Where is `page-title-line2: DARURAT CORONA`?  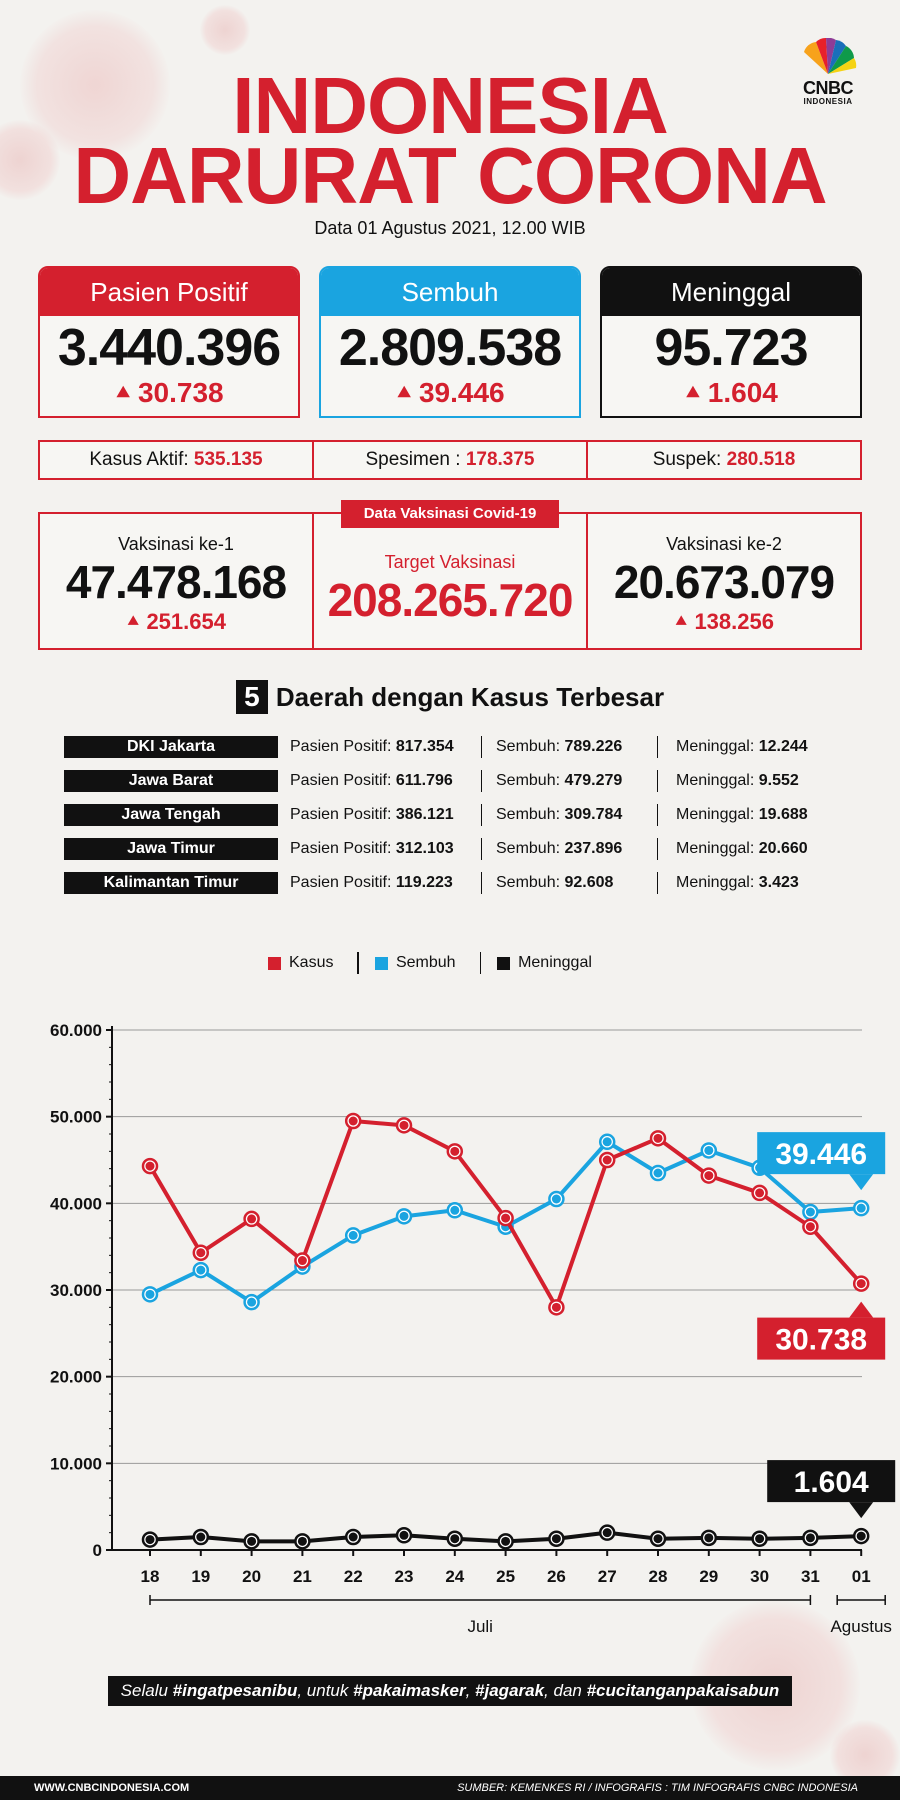
page-title-line2: DARURAT CORONA is located at coordinates (450, 175).